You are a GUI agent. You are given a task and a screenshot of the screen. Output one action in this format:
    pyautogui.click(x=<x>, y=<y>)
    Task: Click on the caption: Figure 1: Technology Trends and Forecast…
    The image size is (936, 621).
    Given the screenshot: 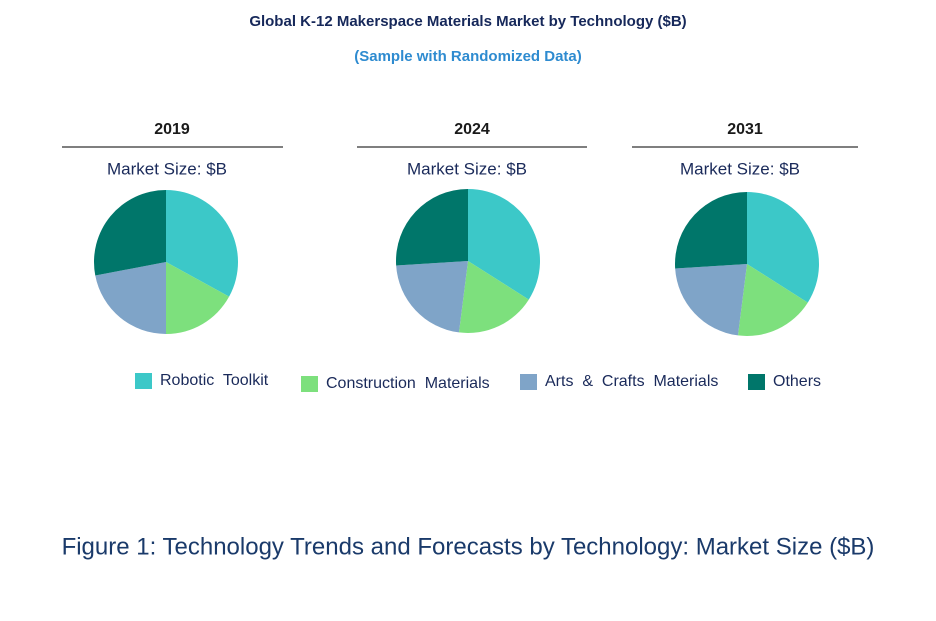 What is the action you would take?
    pyautogui.click(x=468, y=546)
    